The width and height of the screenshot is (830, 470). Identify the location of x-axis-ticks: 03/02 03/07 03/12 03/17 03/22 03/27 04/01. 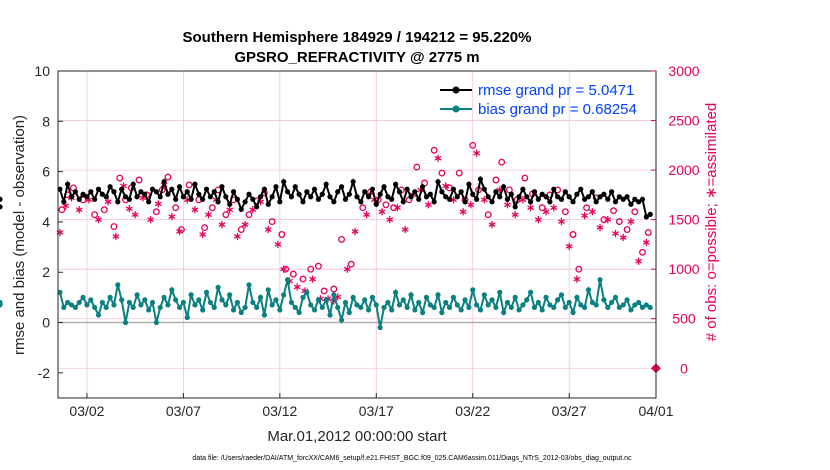
(371, 406).